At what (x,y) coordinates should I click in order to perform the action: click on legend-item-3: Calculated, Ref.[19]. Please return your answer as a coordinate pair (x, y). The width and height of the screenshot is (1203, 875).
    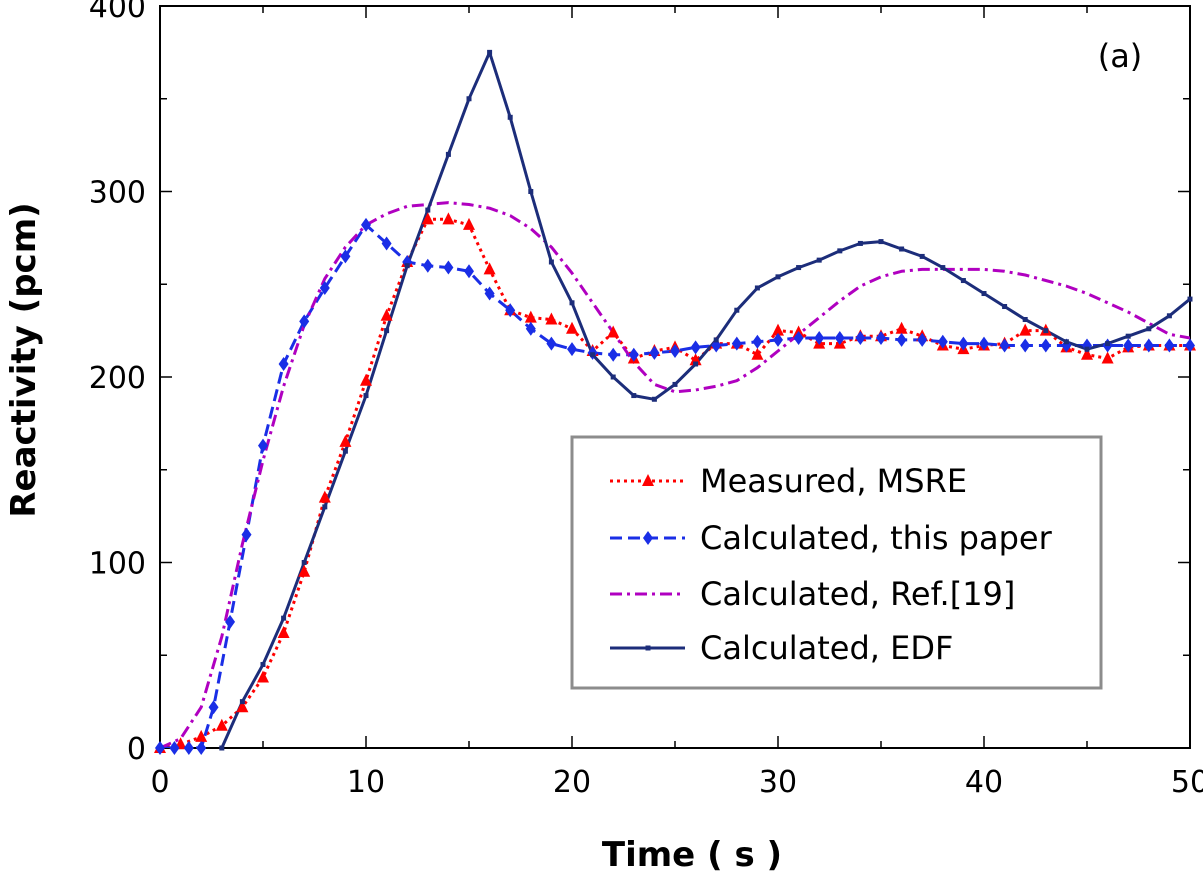
    Looking at the image, I should click on (812, 594).